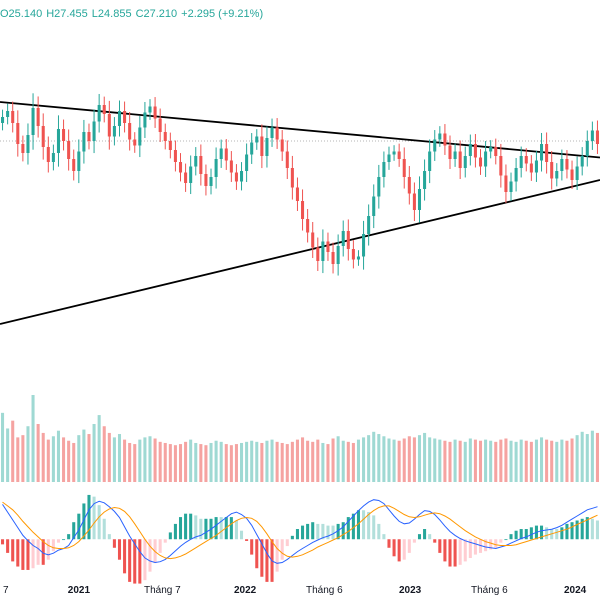 This screenshot has height=600, width=600. Describe the element at coordinates (324, 590) in the screenshot. I see `x-tick-label: Tháng 6` at that location.